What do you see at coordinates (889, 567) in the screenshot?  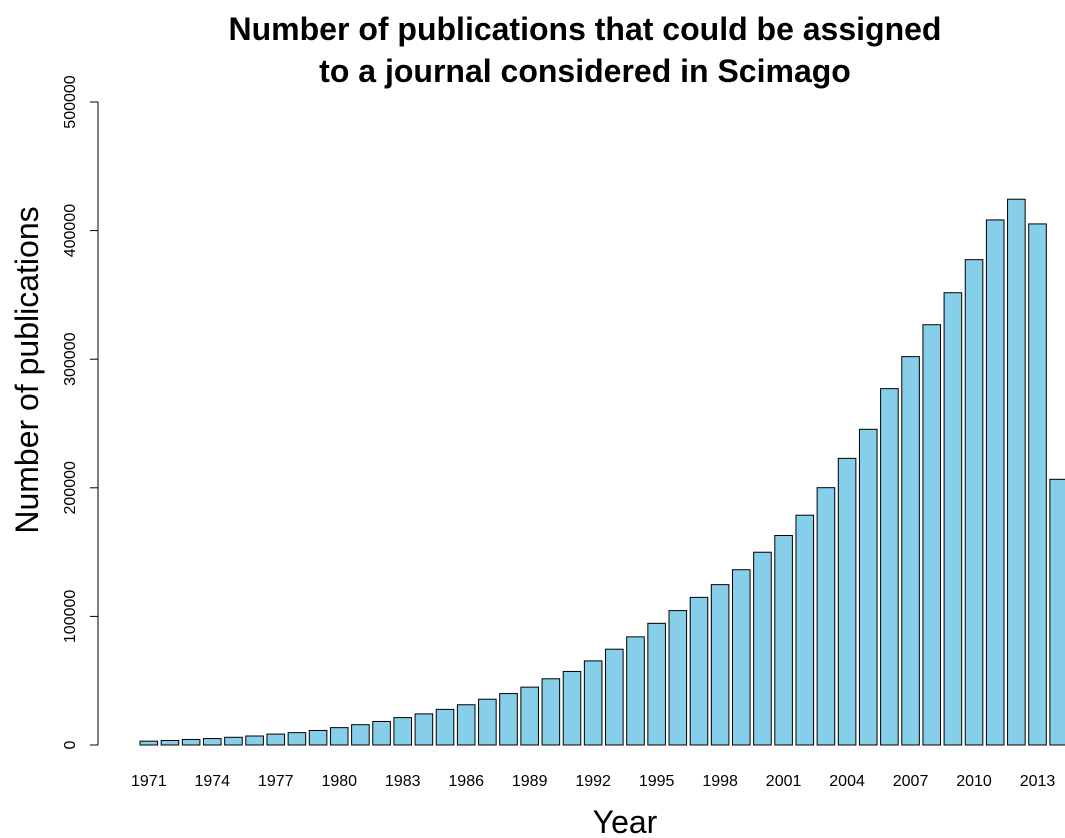 I see `bar-2006` at bounding box center [889, 567].